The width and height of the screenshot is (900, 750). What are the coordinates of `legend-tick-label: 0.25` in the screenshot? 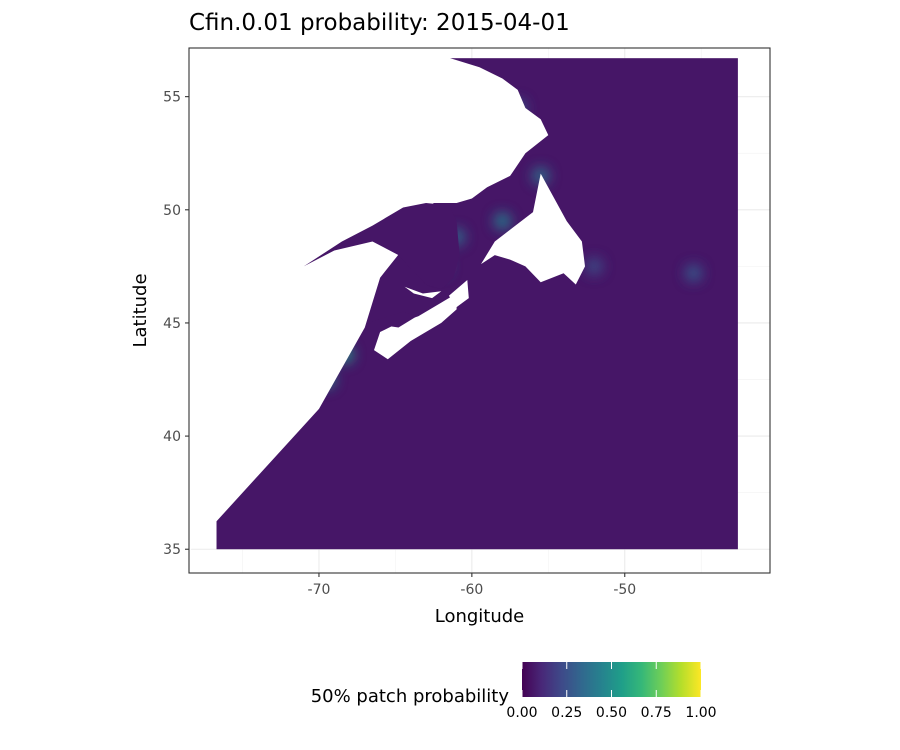 It's located at (566, 713).